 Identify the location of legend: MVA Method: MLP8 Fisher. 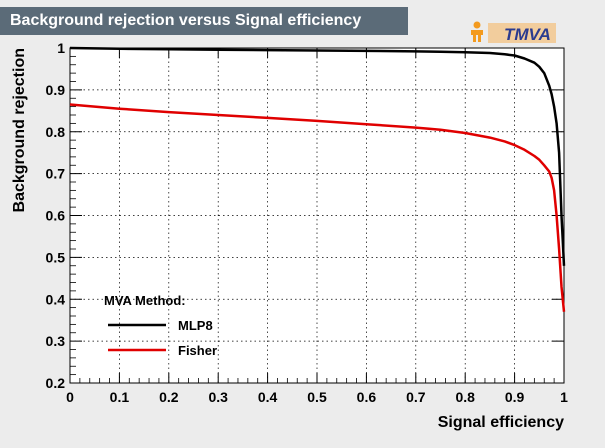
(160, 325).